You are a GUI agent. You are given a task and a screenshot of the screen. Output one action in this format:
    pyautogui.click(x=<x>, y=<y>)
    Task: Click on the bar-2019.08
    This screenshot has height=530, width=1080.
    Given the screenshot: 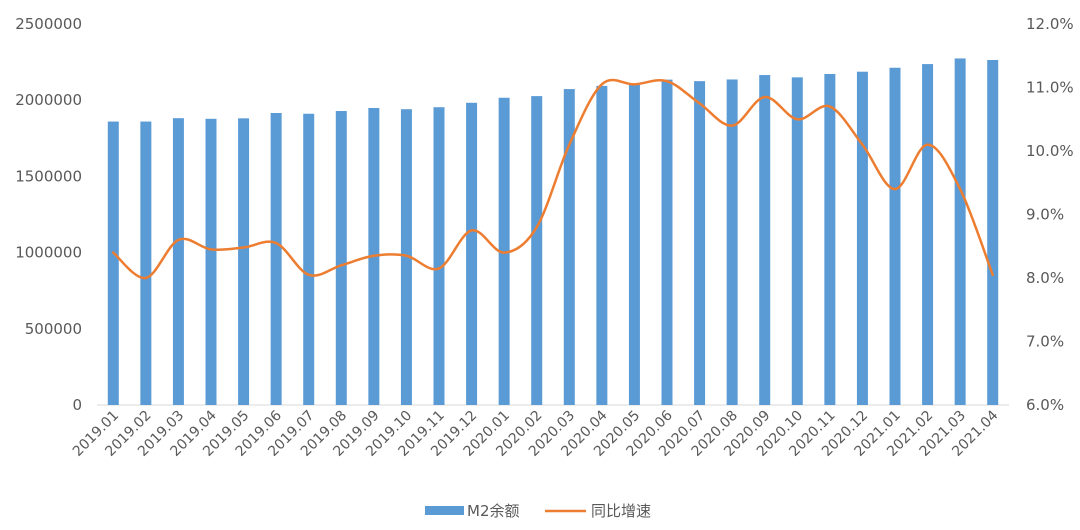 What is the action you would take?
    pyautogui.click(x=341, y=258)
    